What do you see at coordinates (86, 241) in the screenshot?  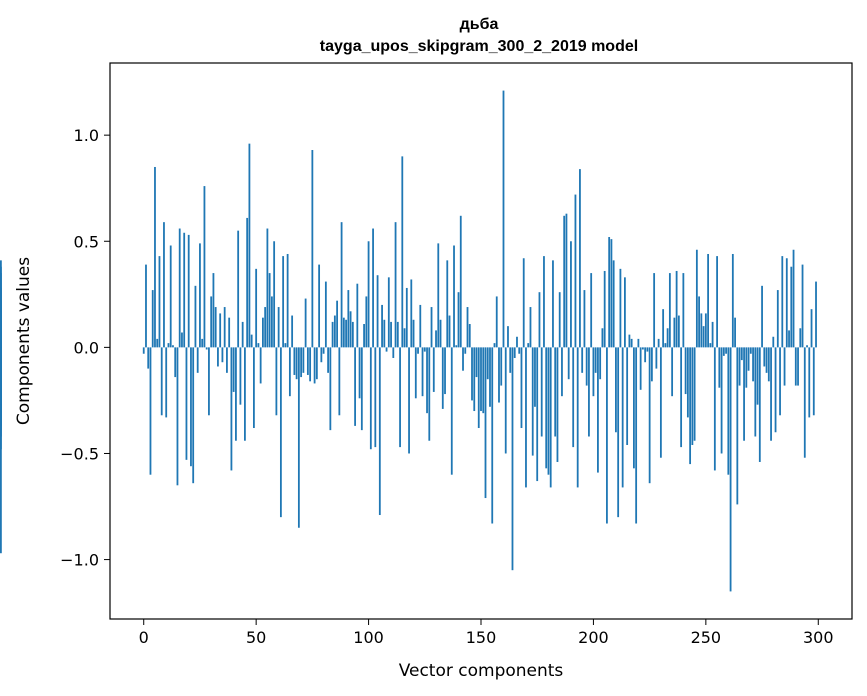 I see `y-tick-label: 0.5` at bounding box center [86, 241].